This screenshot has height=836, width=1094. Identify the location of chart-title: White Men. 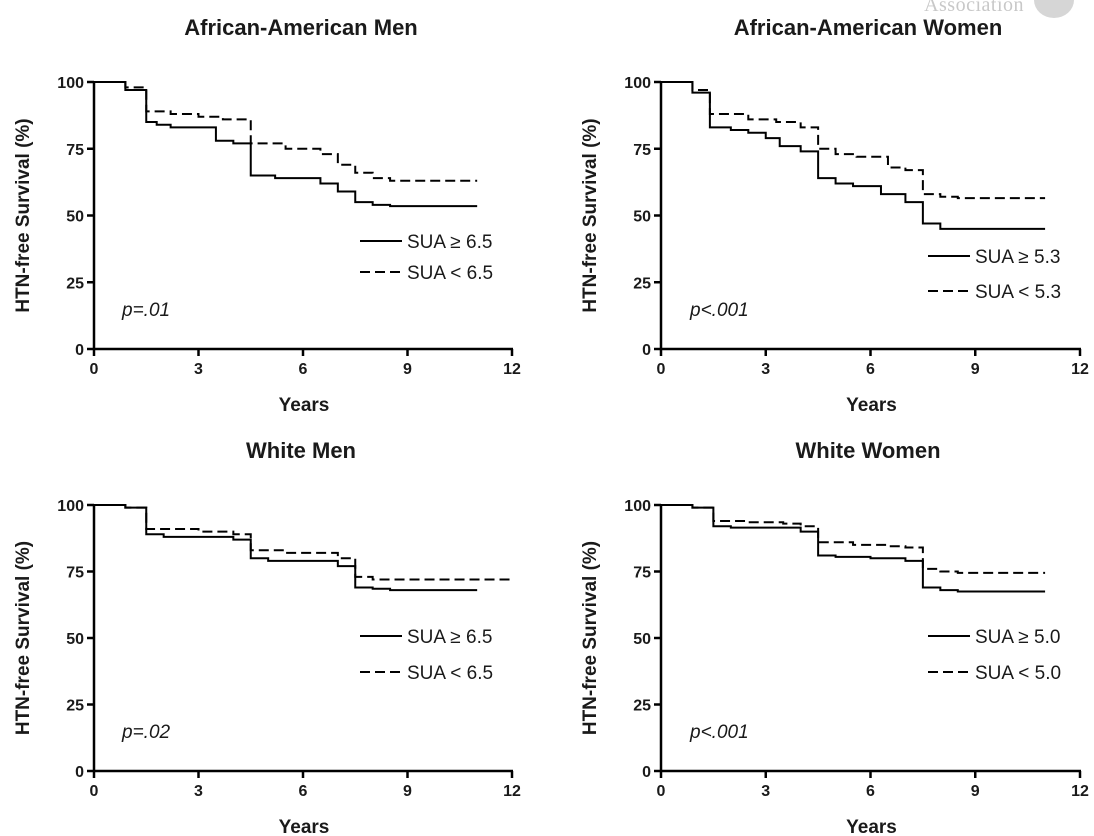
(301, 450).